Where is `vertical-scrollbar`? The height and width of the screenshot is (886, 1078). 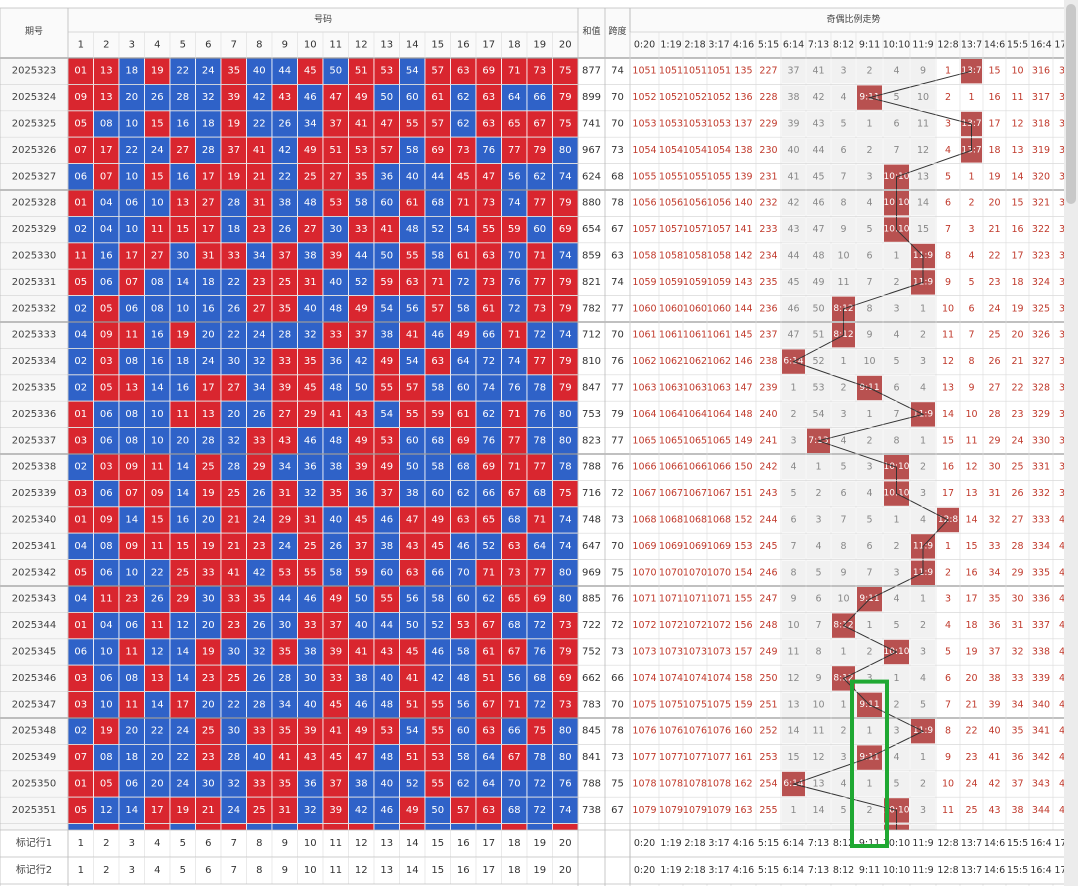
vertical-scrollbar is located at coordinates (1071, 443).